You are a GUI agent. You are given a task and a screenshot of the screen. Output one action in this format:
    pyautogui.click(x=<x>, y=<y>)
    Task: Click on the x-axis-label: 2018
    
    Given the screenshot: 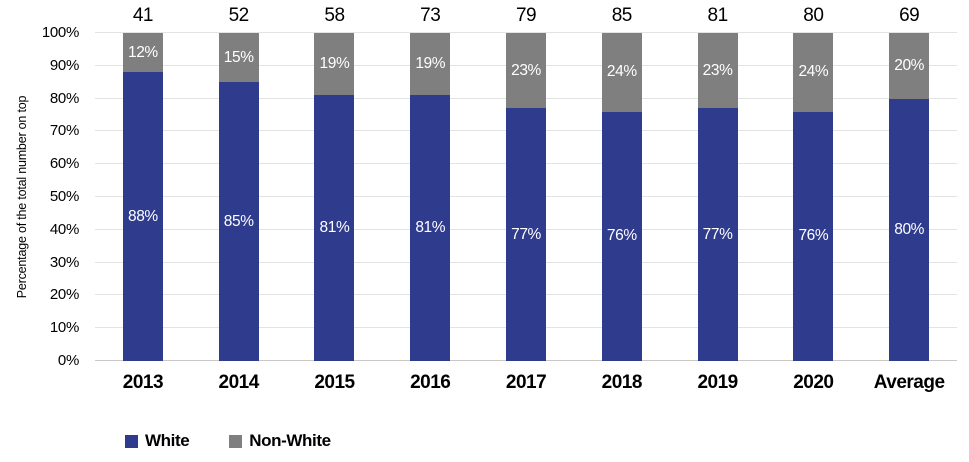 What is the action you would take?
    pyautogui.click(x=622, y=382)
    